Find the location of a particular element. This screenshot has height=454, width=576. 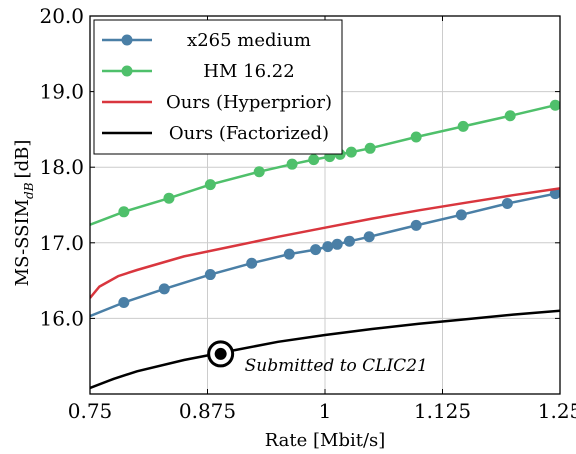

legend-marker-x265-medium is located at coordinates (127, 40).